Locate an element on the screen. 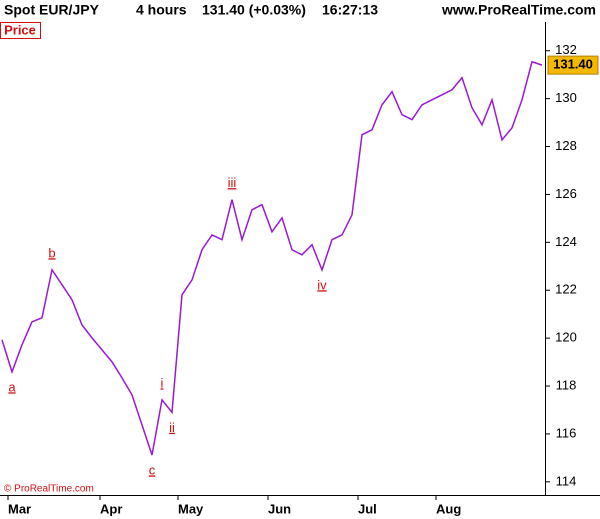  x-tick-label: Mar is located at coordinates (19, 508).